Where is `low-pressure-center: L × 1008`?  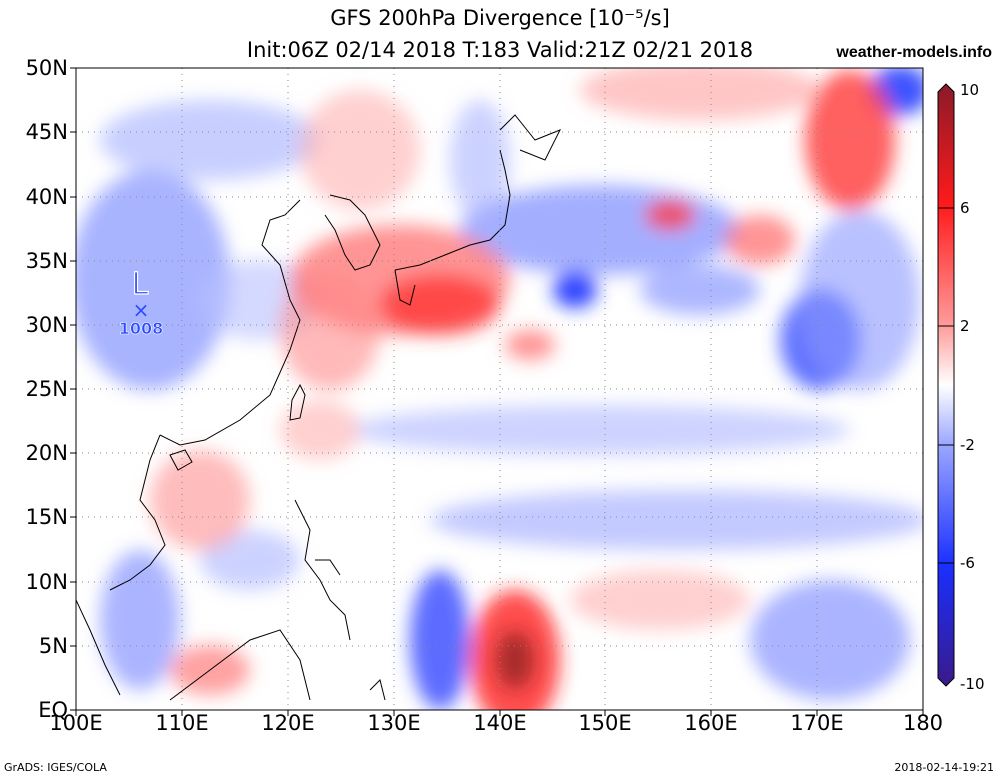
low-pressure-center: L × 1008 is located at coordinates (141, 302).